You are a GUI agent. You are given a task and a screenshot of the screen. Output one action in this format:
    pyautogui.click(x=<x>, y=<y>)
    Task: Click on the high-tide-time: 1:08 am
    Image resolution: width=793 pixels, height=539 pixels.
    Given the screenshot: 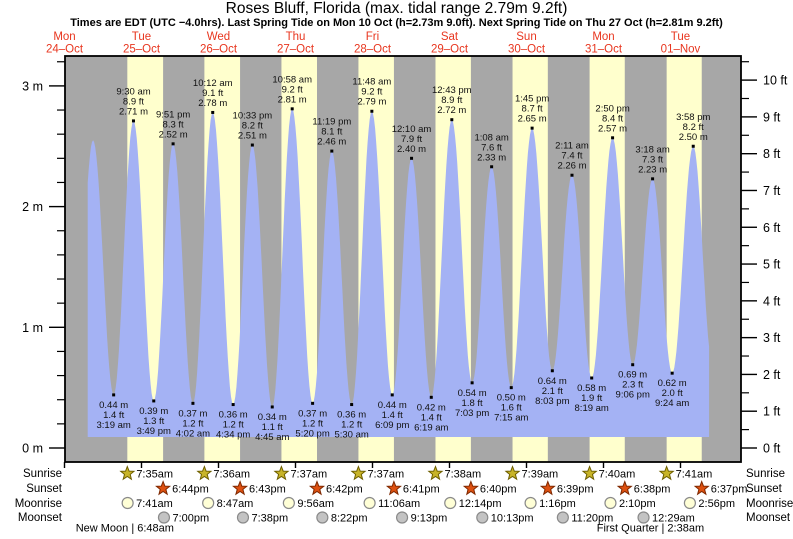 What is the action you would take?
    pyautogui.click(x=491, y=137)
    